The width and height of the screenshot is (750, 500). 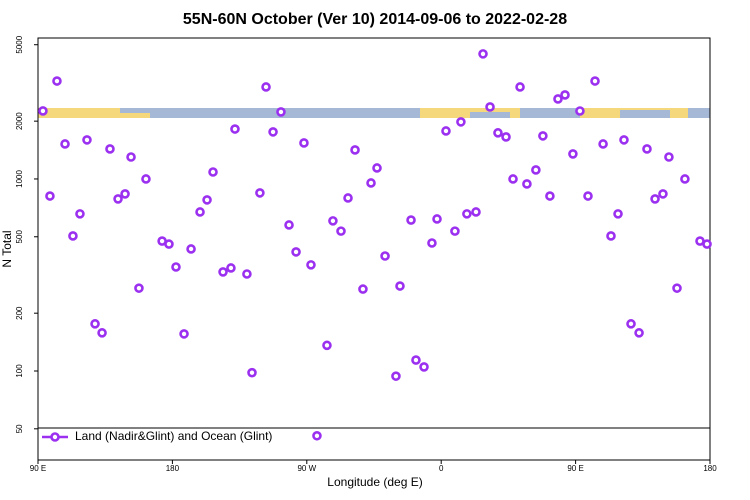 I want to click on y-axis-label: N Total, so click(x=7, y=248).